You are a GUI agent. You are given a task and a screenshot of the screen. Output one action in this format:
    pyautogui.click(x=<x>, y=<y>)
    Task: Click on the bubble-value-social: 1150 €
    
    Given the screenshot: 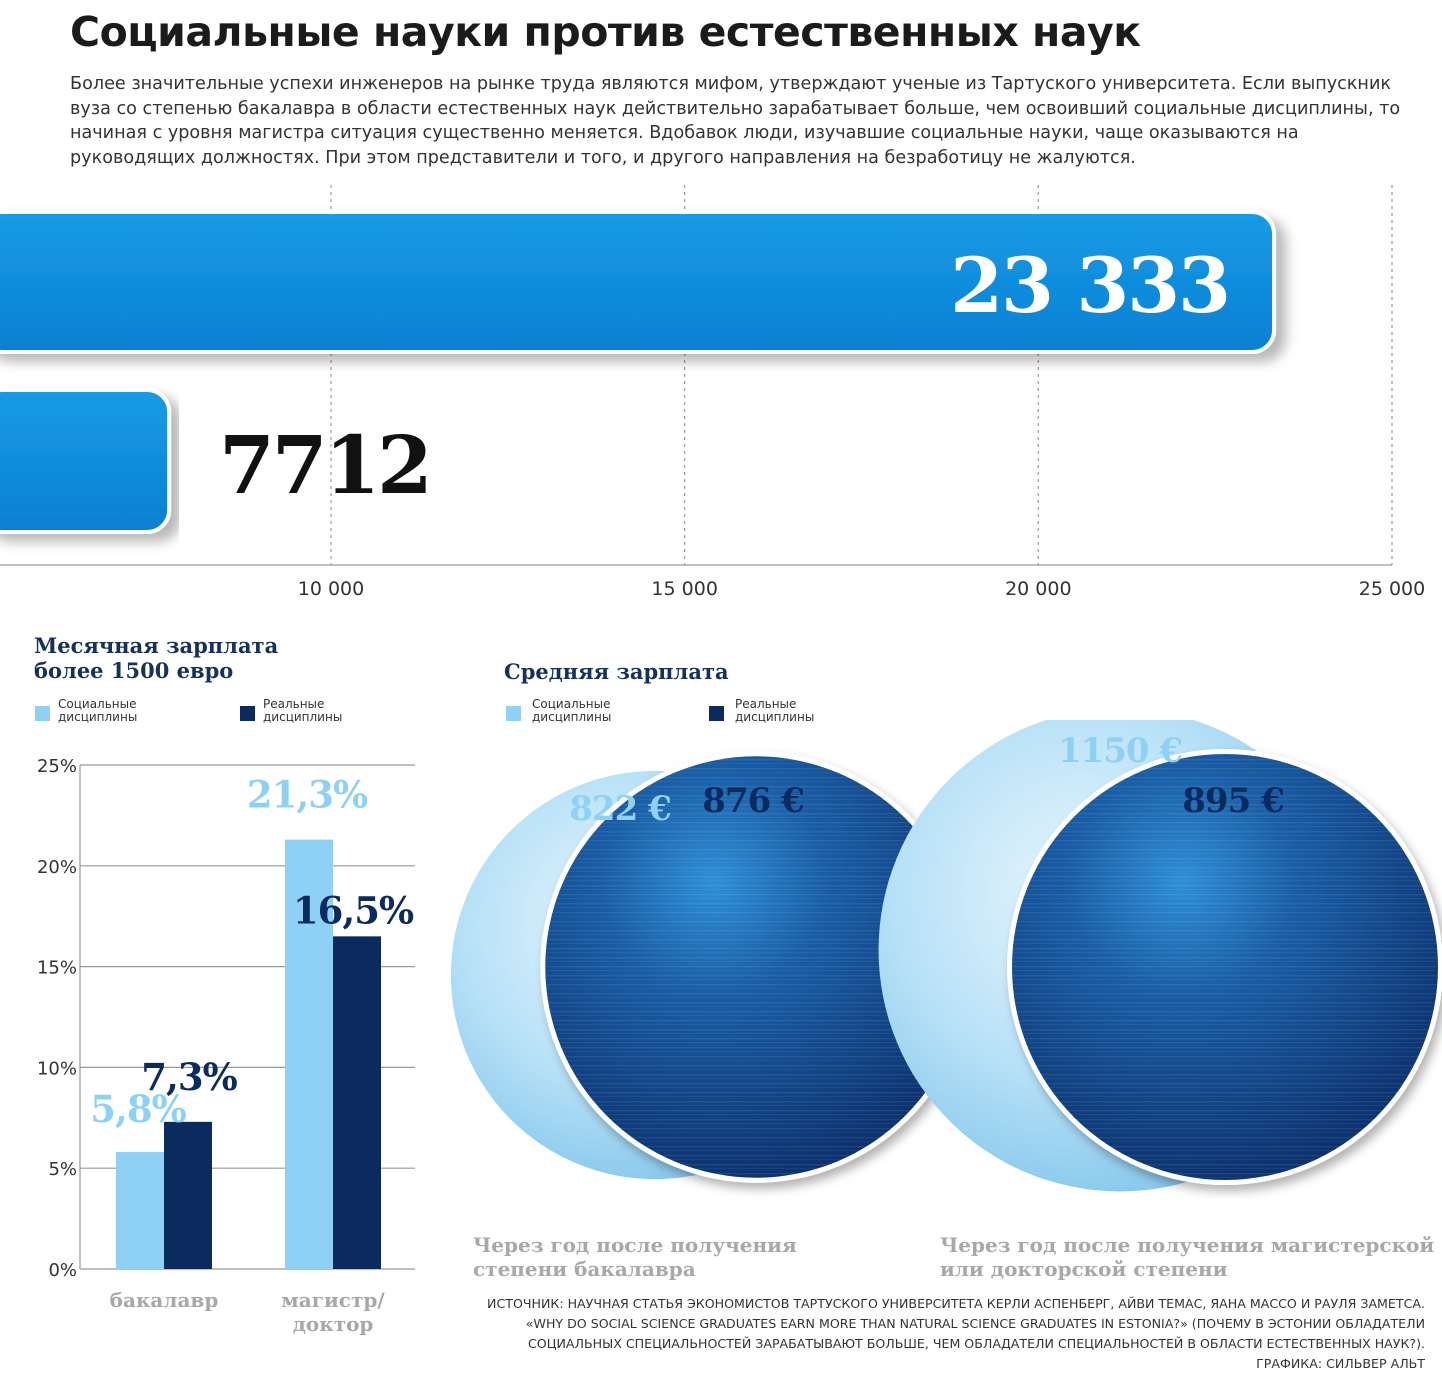 What is the action you would take?
    pyautogui.click(x=1120, y=751)
    